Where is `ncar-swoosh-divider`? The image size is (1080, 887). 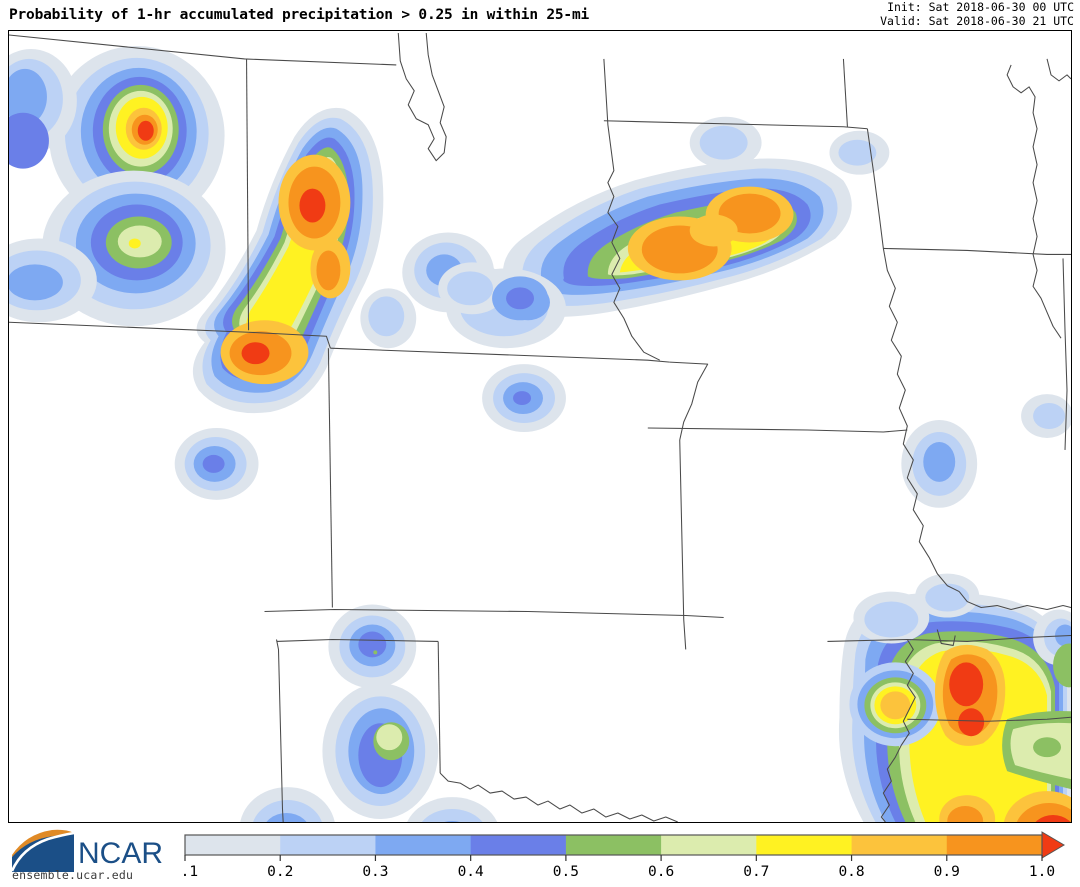
ncar-swoosh-divider is located at coordinates (42, 851).